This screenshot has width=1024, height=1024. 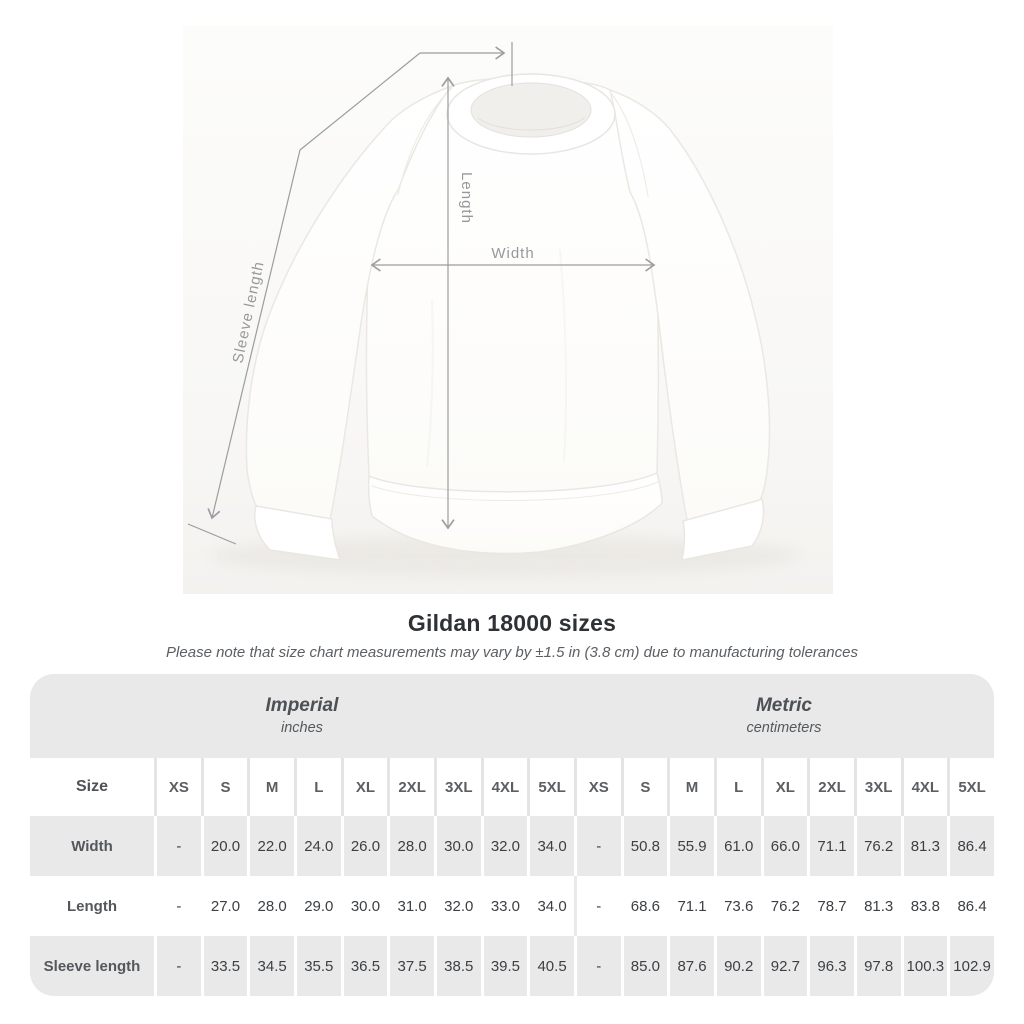 I want to click on imperial-group-header: Imperial inches, so click(x=302, y=716).